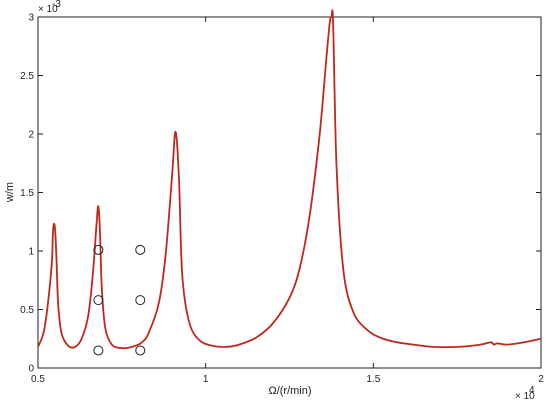 The height and width of the screenshot is (405, 550). I want to click on y-tick-label: 1.5, so click(27, 193).